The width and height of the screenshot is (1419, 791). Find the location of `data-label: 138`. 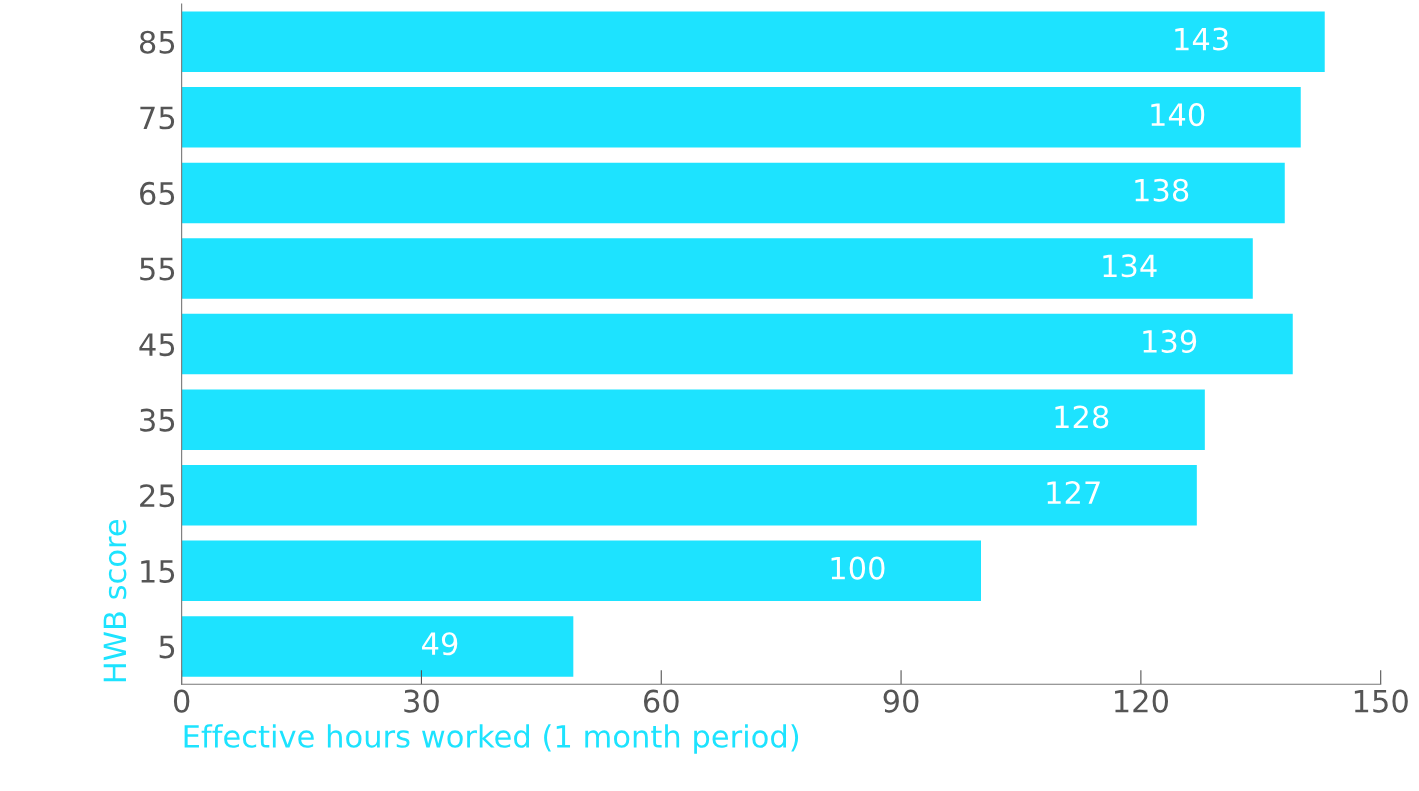

data-label: 138 is located at coordinates (1162, 190).